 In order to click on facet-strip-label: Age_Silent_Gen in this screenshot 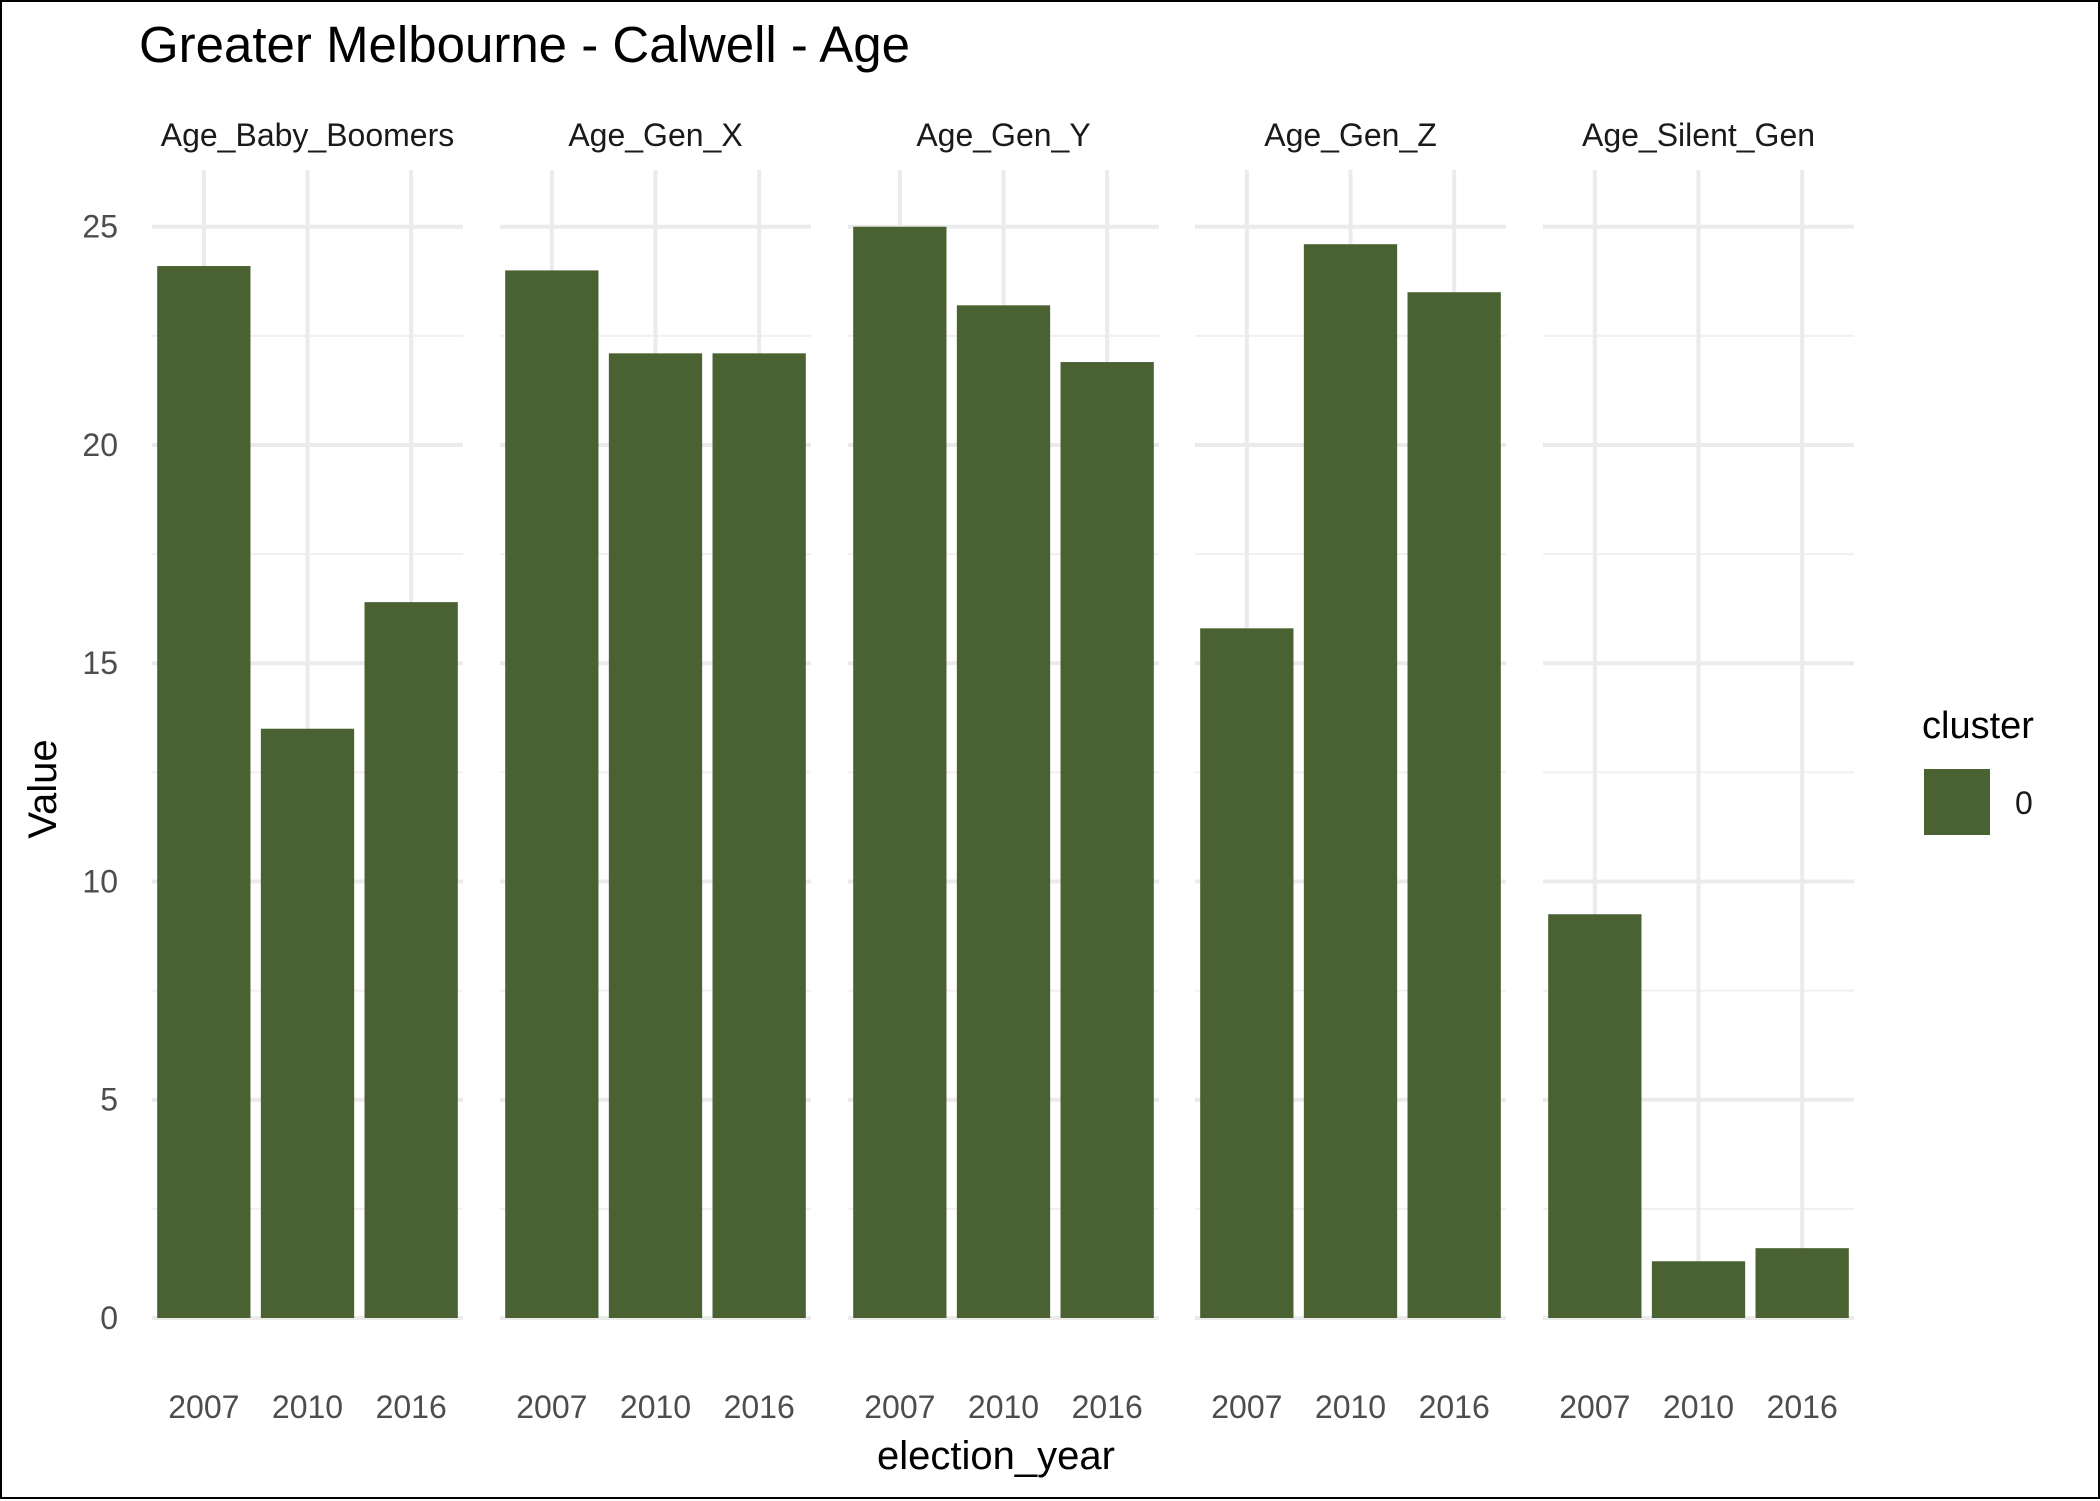, I will do `click(1698, 135)`.